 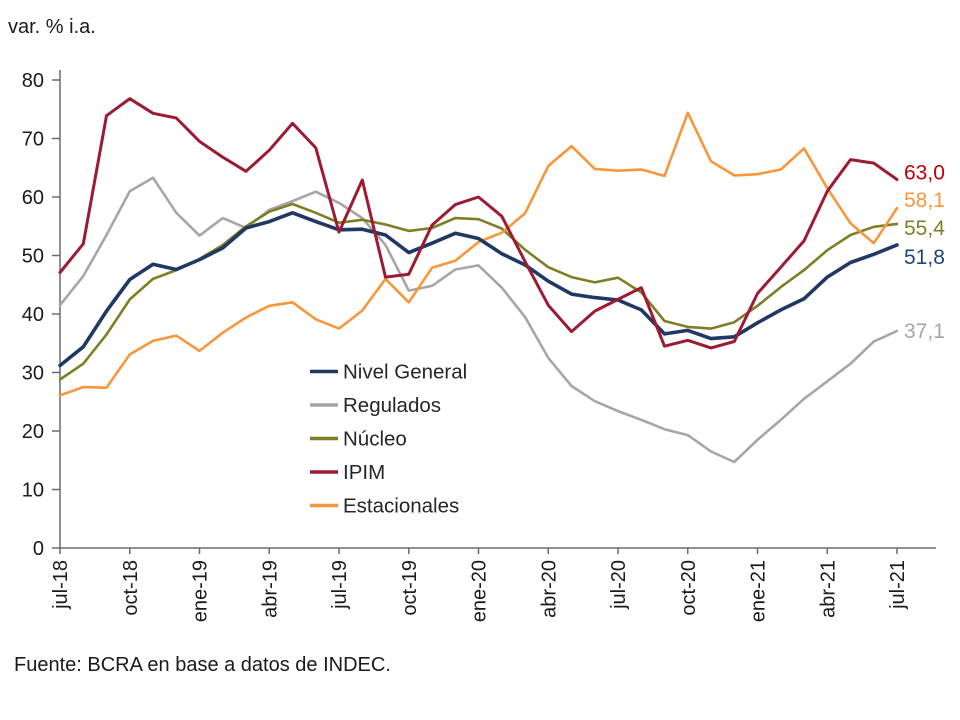 I want to click on legend-label-regulados: Regulados, so click(x=392, y=405).